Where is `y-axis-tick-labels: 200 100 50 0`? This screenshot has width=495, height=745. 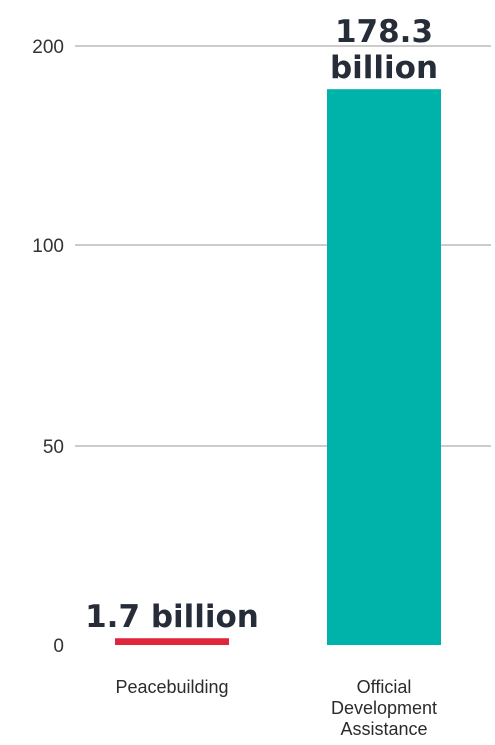 y-axis-tick-labels: 200 100 50 0 is located at coordinates (48, 347).